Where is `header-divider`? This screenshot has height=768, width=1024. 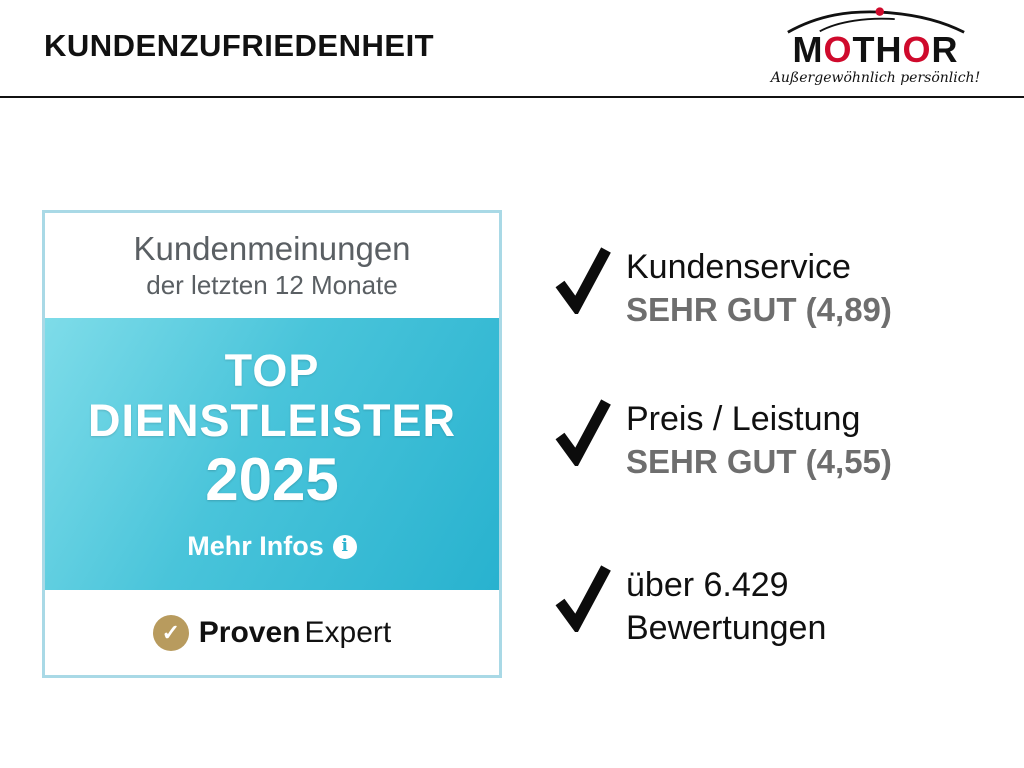 header-divider is located at coordinates (512, 97).